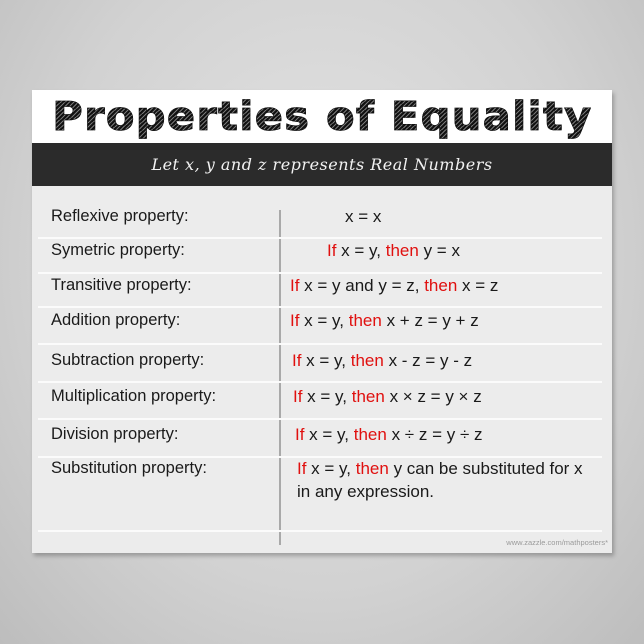 This screenshot has width=644, height=644. I want to click on property-formula: x = x, so click(490, 216).